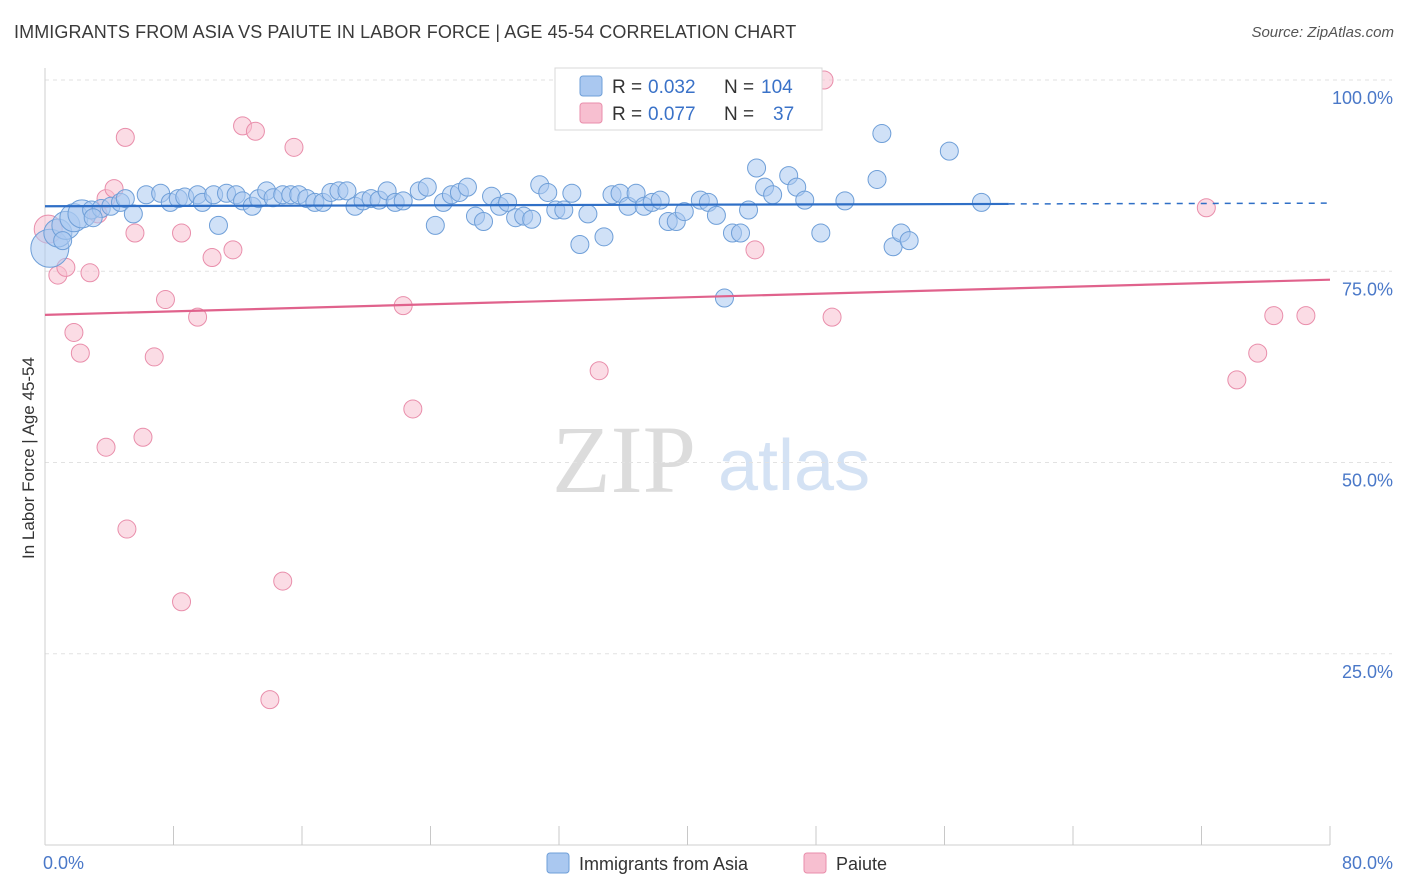  Describe the element at coordinates (687, 297) in the screenshot. I see `paiute-trend-line` at that location.